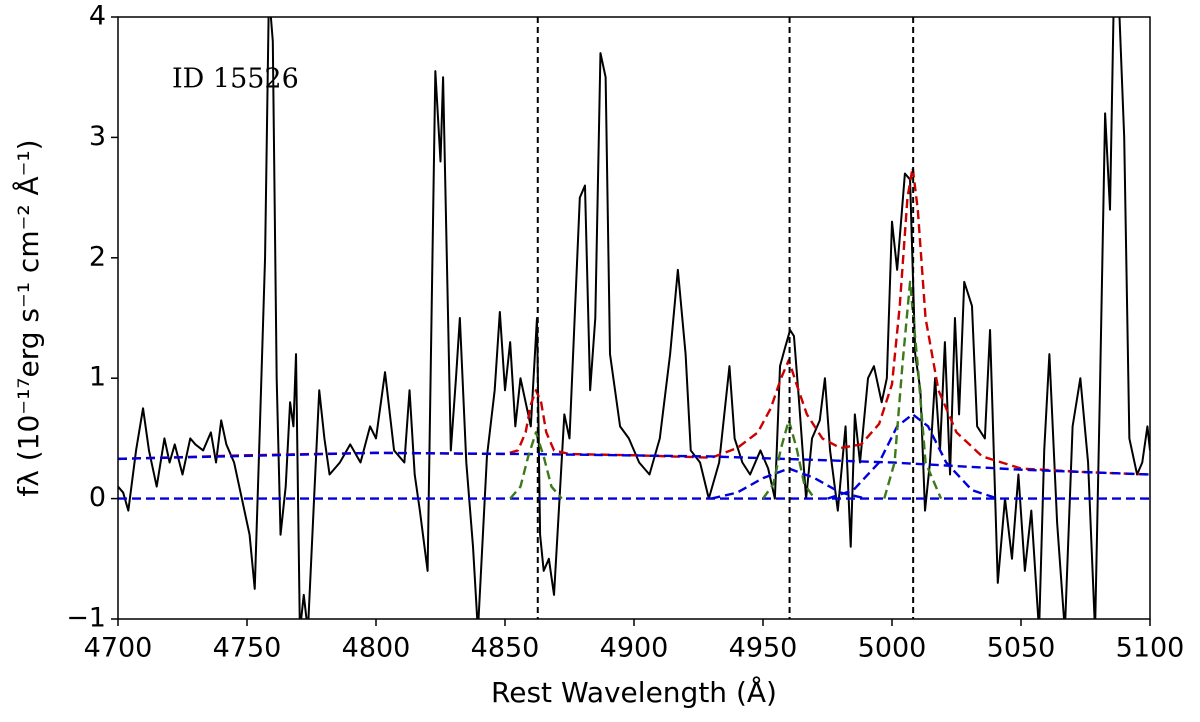 This screenshot has height=722, width=1200. What do you see at coordinates (97, 377) in the screenshot?
I see `y-tick-label: 1` at bounding box center [97, 377].